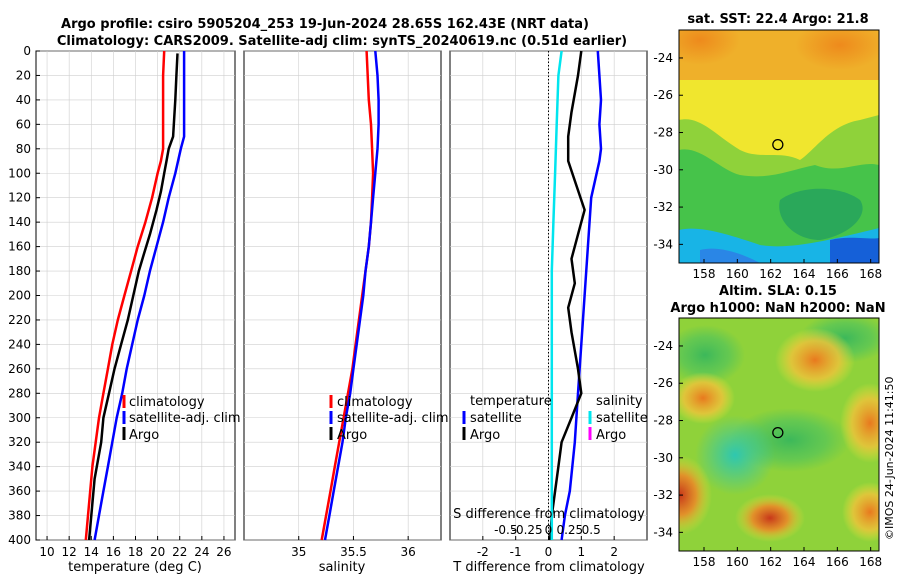 The height and width of the screenshot is (580, 900). Describe the element at coordinates (125, 295) in the screenshot. I see `series-line-climatology` at that location.